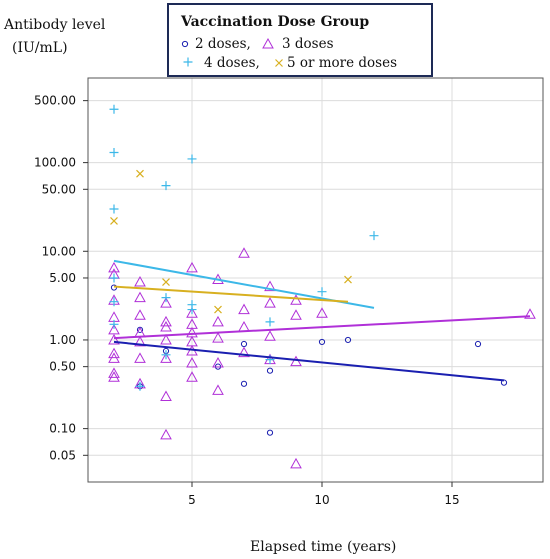 The image size is (550, 559). What do you see at coordinates (59, 189) in the screenshot?
I see `y-tick-label: 50.00` at bounding box center [59, 189].